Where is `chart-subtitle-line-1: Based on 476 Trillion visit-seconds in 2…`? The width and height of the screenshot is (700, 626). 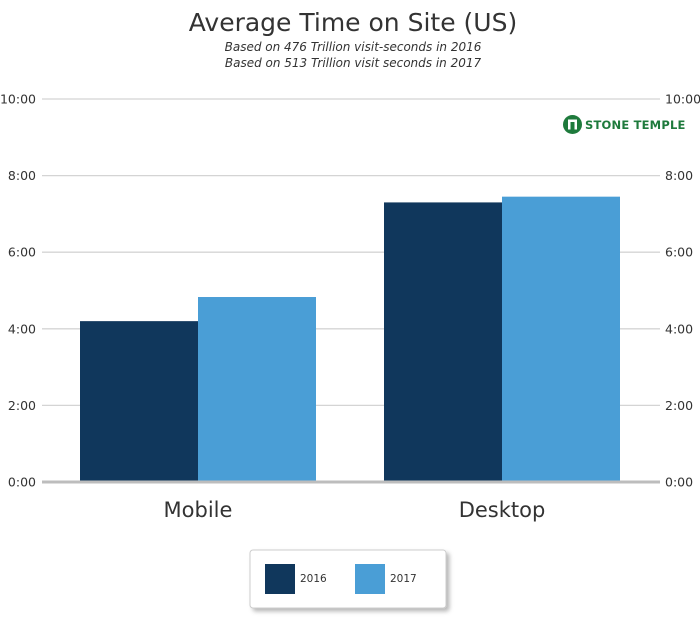 chart-subtitle-line-1: Based on 476 Trillion visit-seconds in 2… is located at coordinates (353, 47).